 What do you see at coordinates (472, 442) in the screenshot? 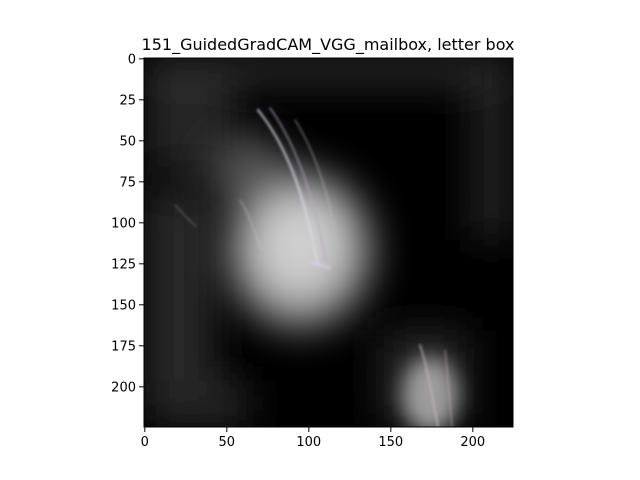
I see `x-tick-label: 200` at bounding box center [472, 442].